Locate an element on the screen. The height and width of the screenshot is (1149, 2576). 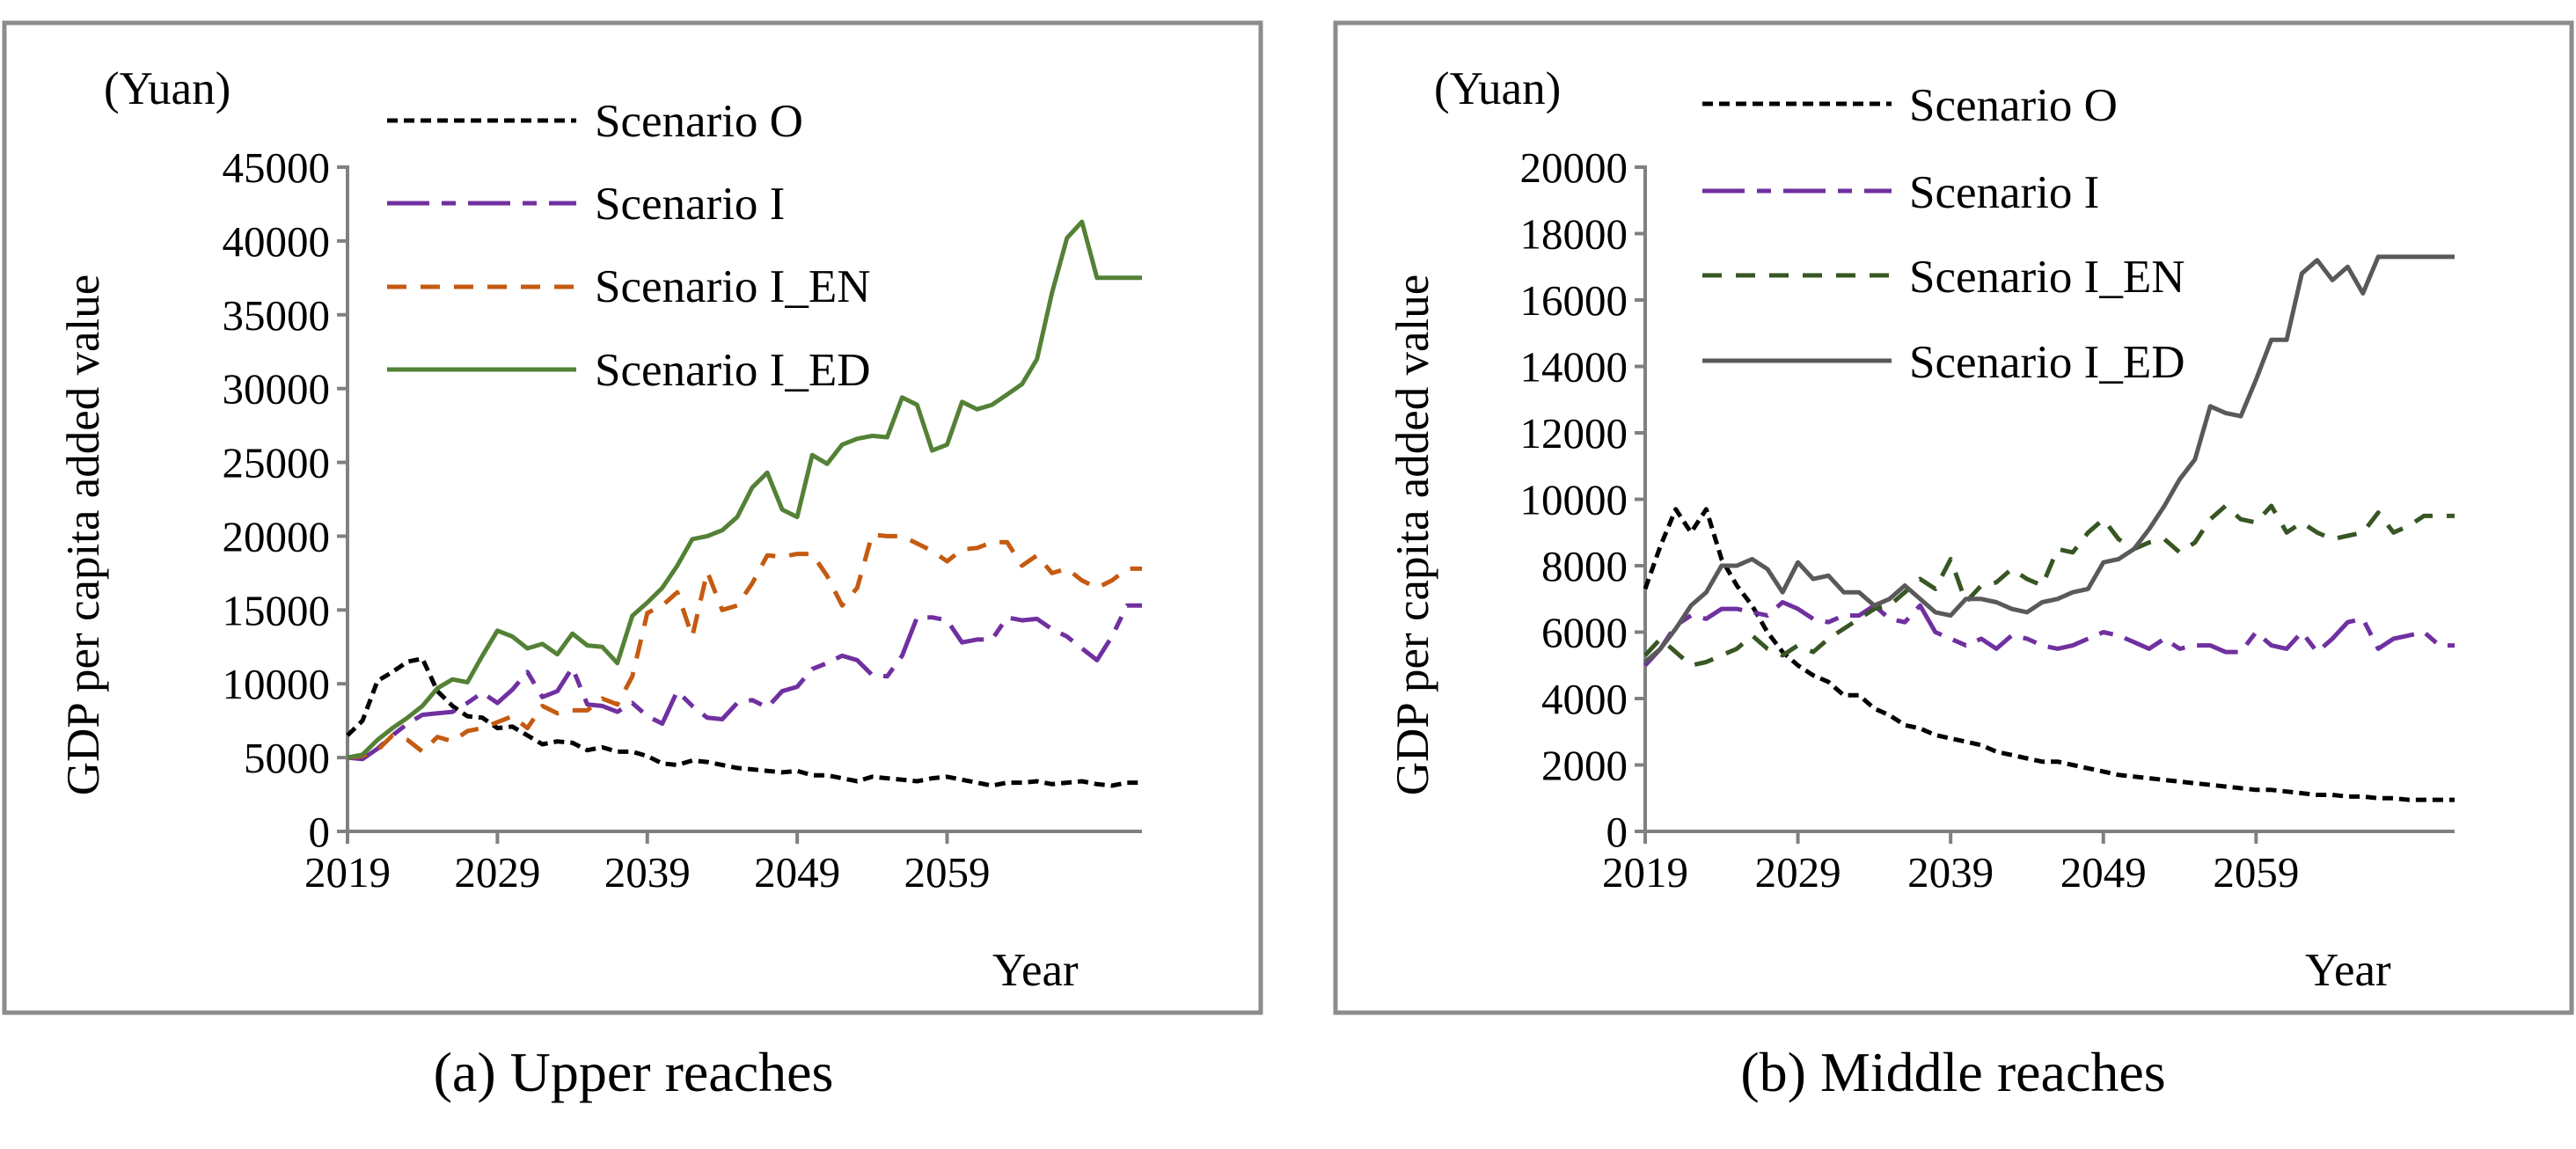
panel-a-y-tick-label: 0 is located at coordinates (320, 832).